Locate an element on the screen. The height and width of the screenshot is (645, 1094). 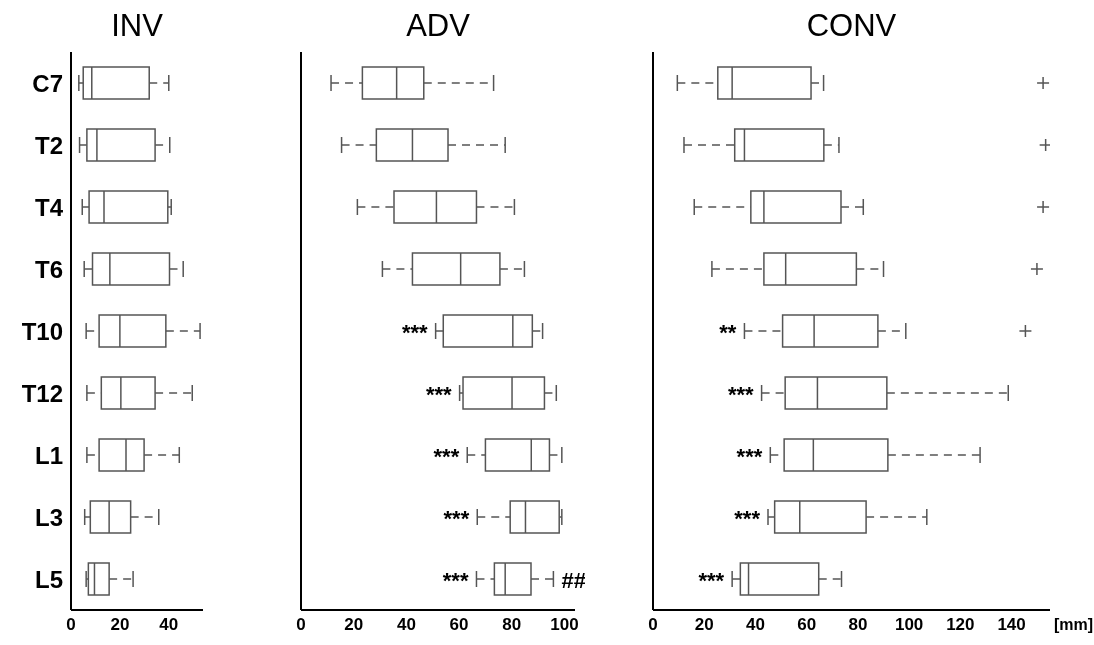
x-tick-label: 120 is located at coordinates (960, 625).